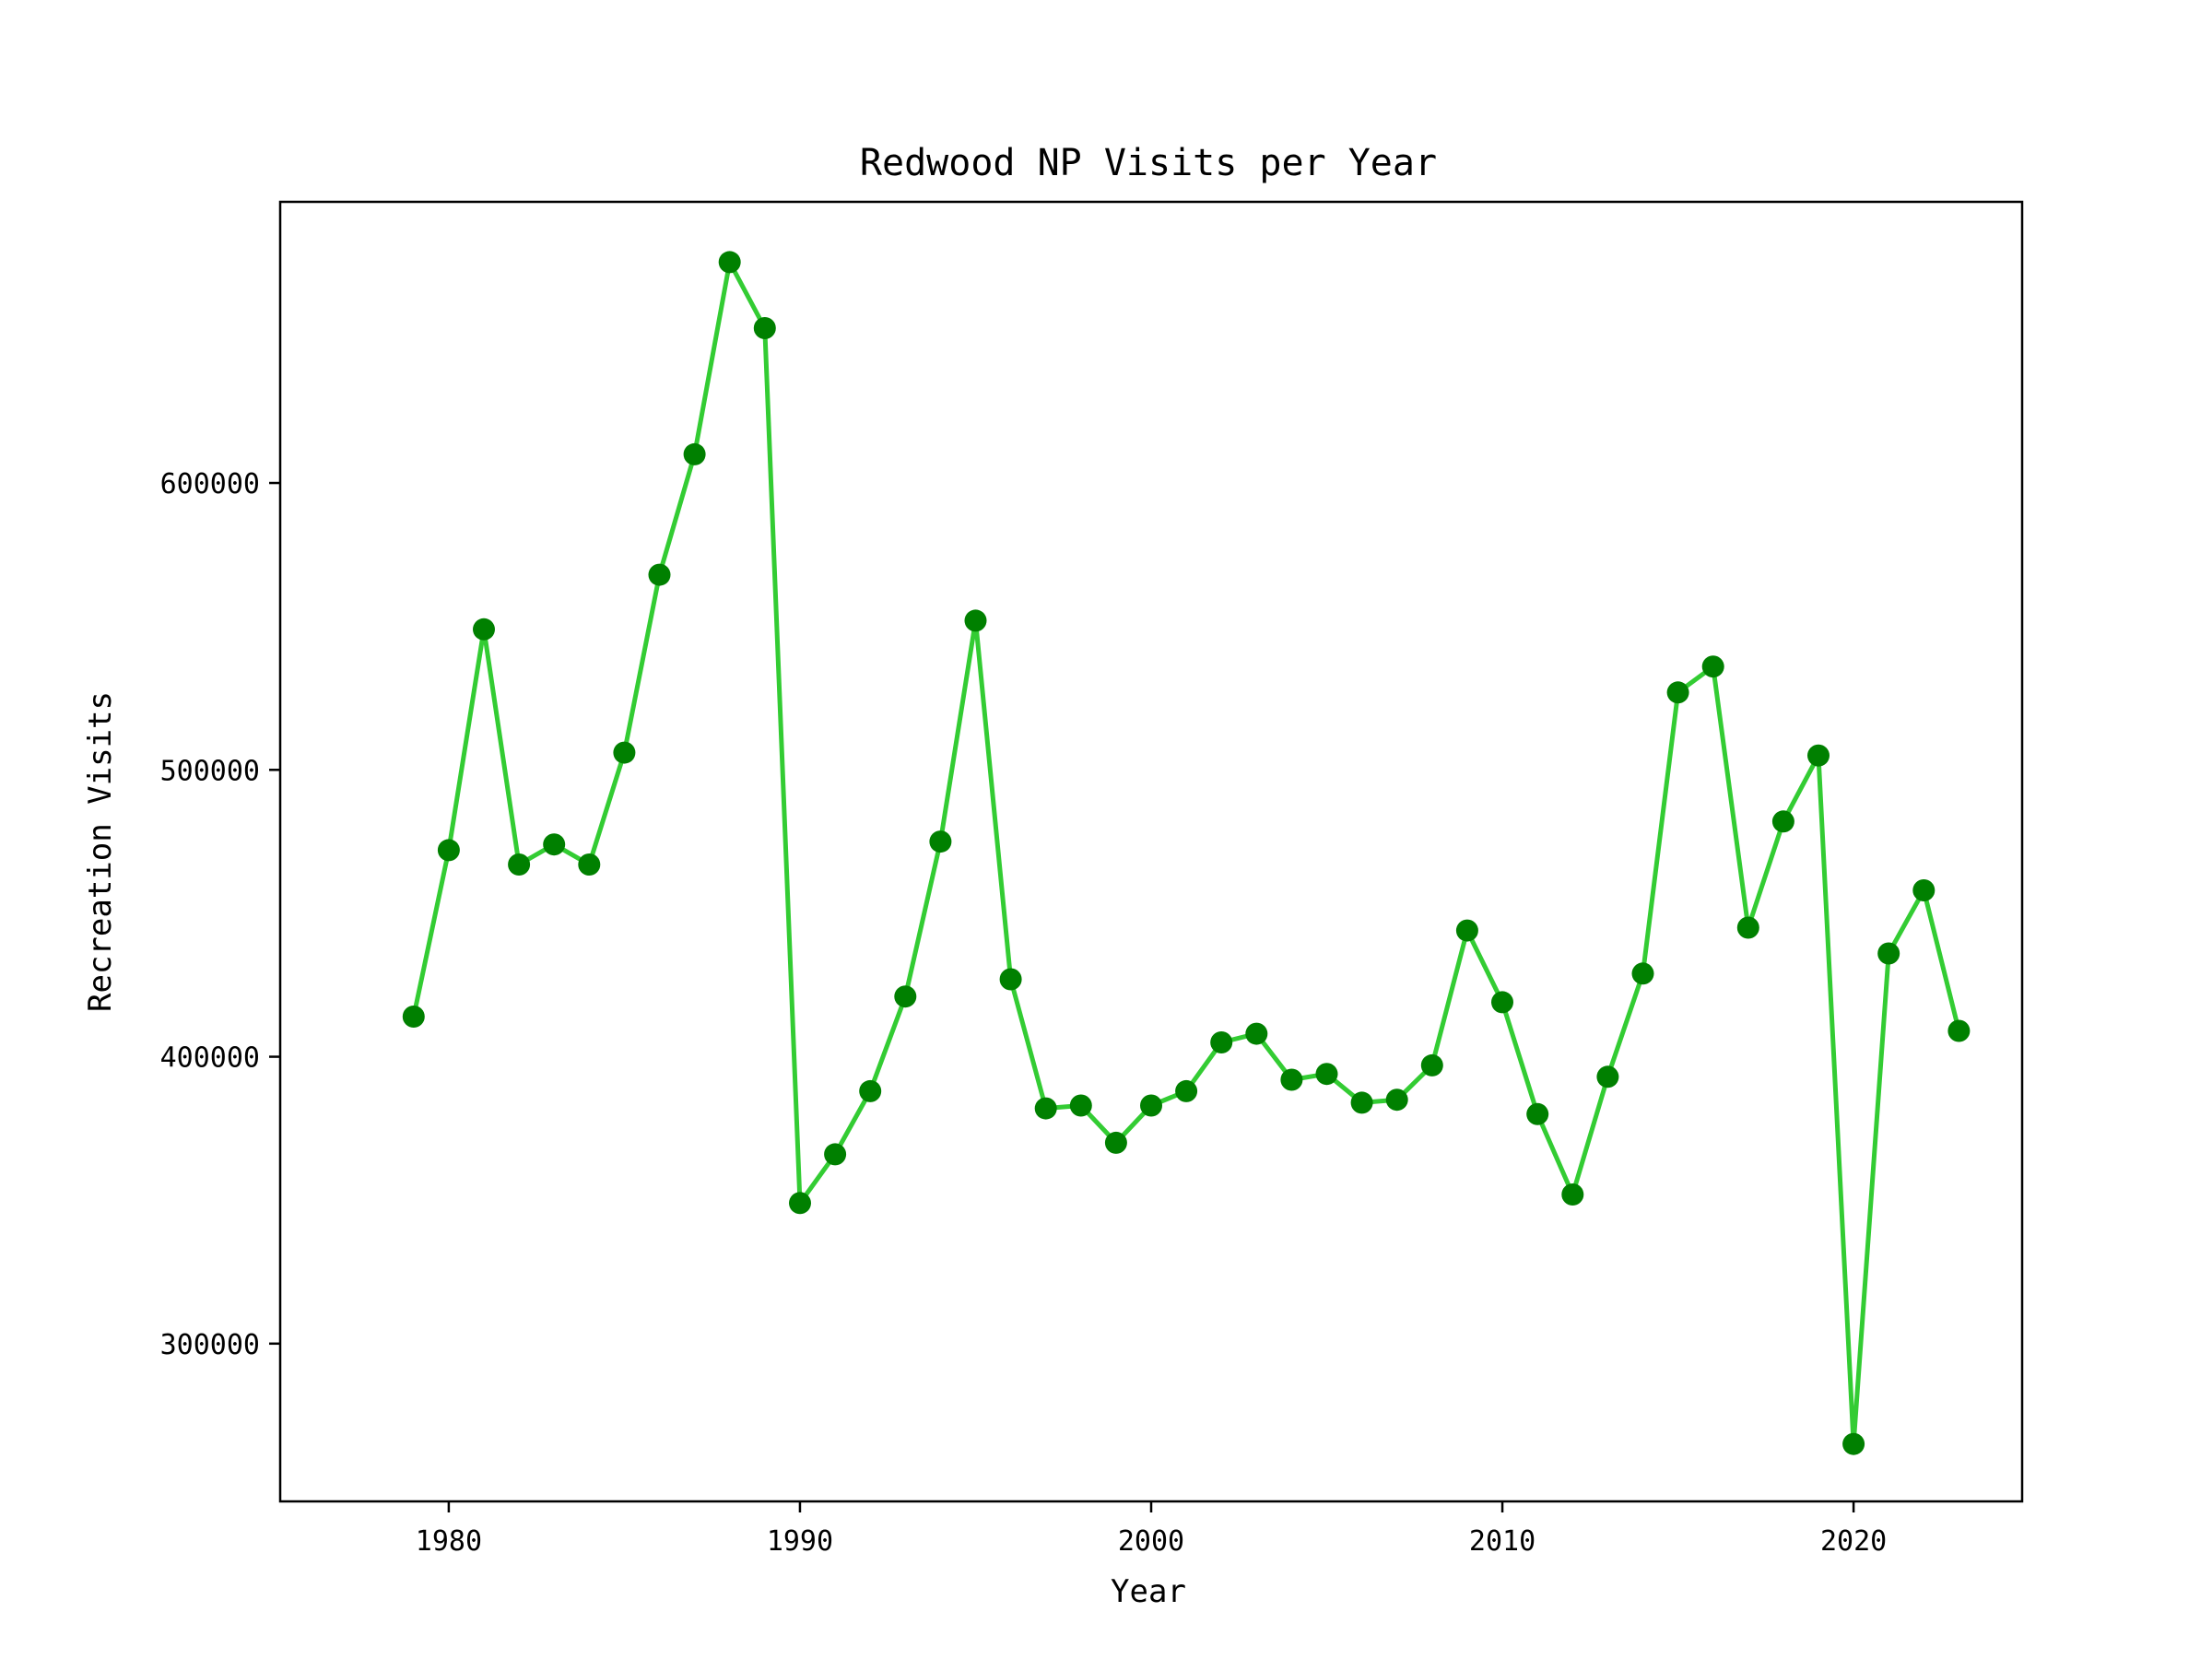 The width and height of the screenshot is (2212, 1659). I want to click on y-axis-ticks: 300000 400000 500000 600000, so click(220, 914).